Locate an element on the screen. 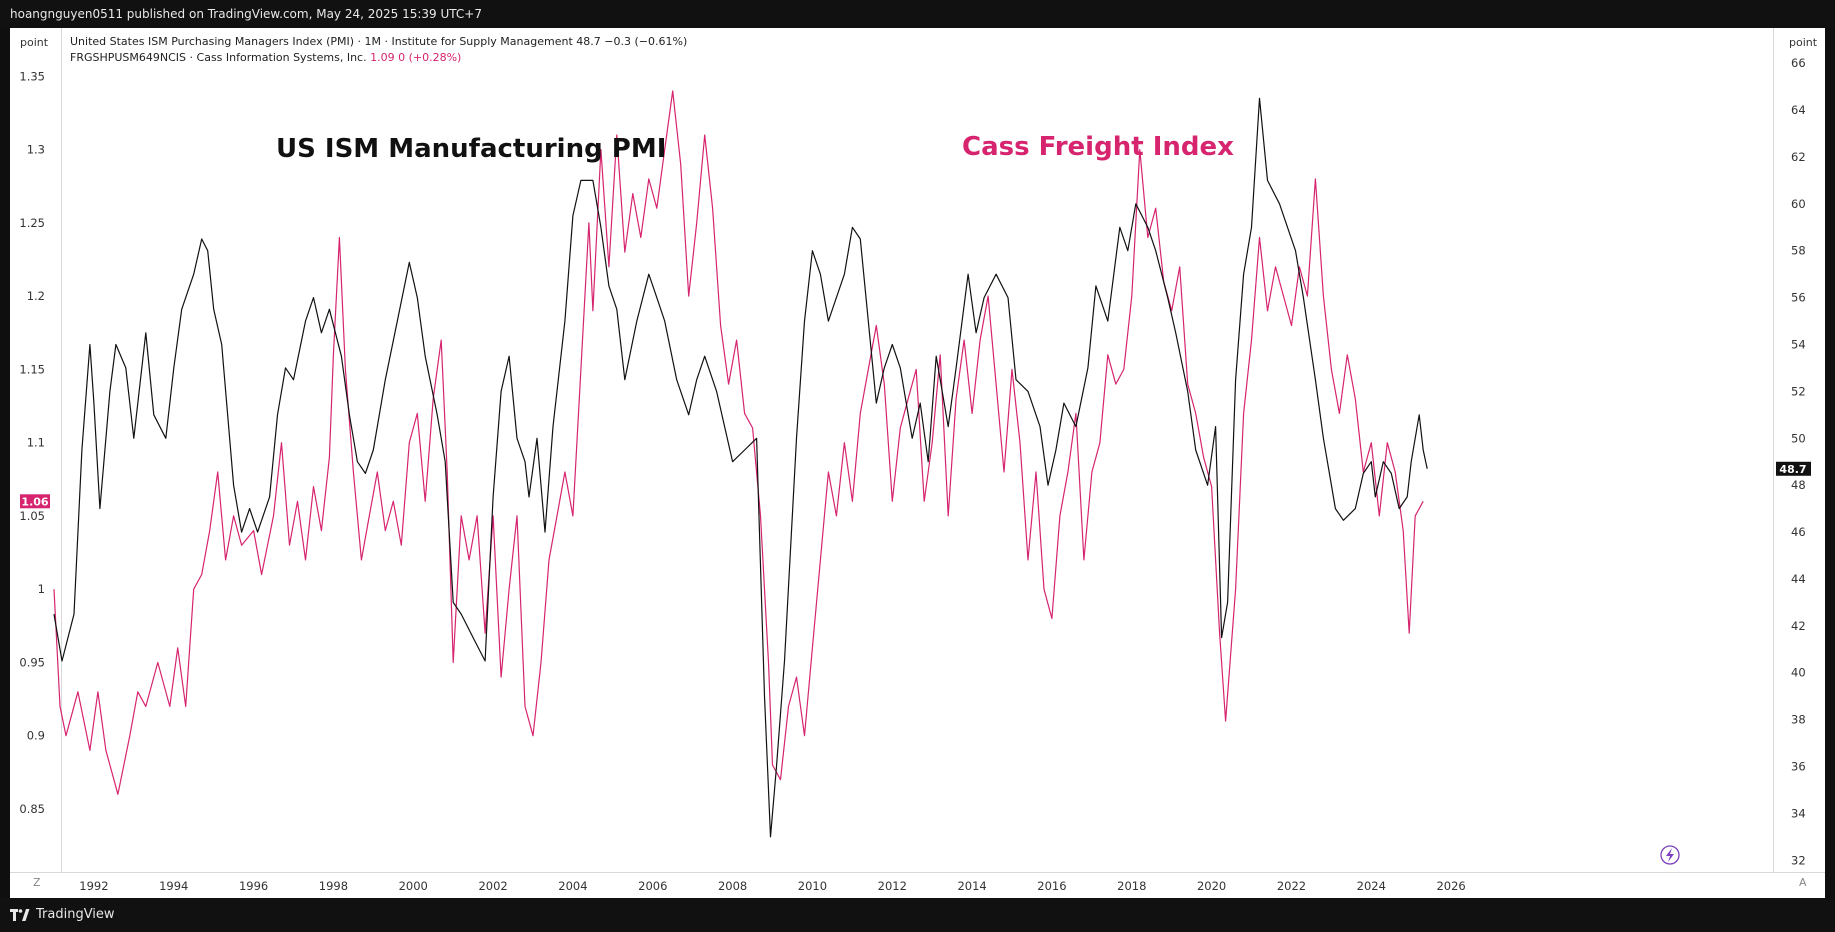 The width and height of the screenshot is (1835, 932). x-tick-label: 2026 is located at coordinates (1450, 886).